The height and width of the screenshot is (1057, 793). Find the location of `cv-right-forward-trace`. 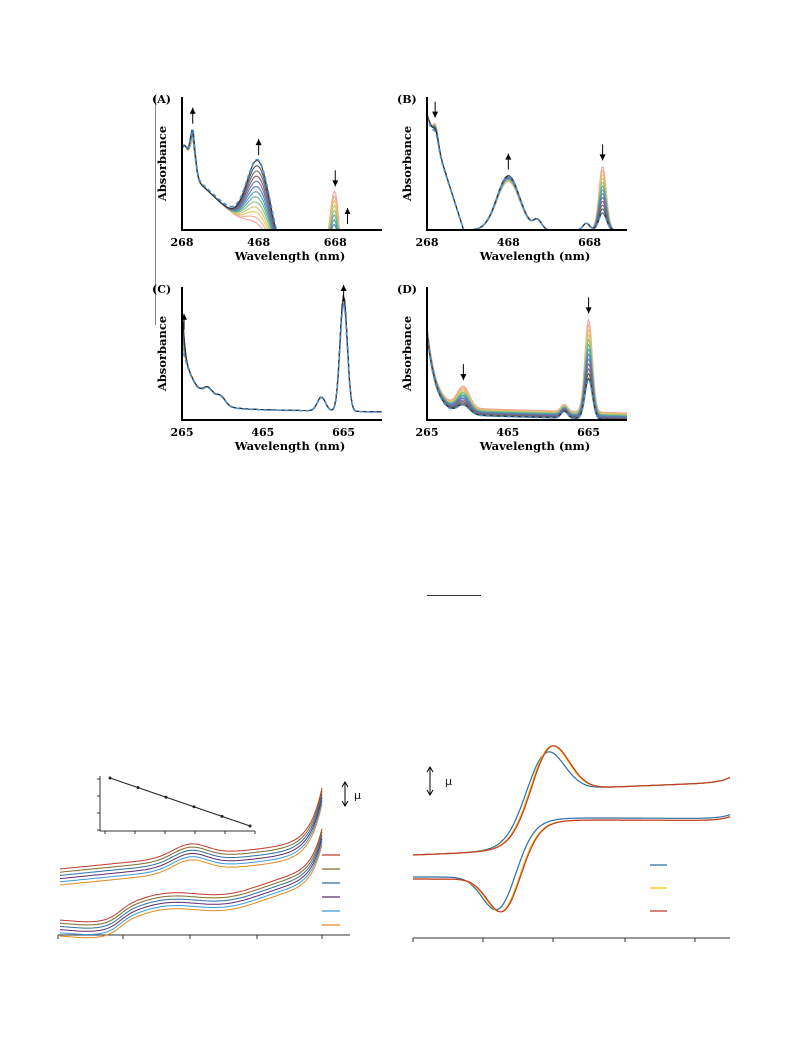

cv-right-forward-trace is located at coordinates (571, 800).